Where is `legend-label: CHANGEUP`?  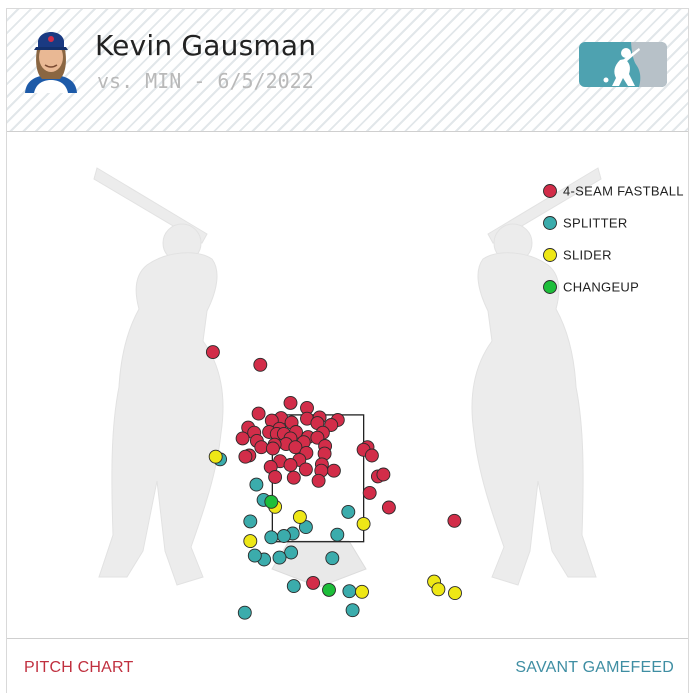
legend-label: CHANGEUP is located at coordinates (601, 287).